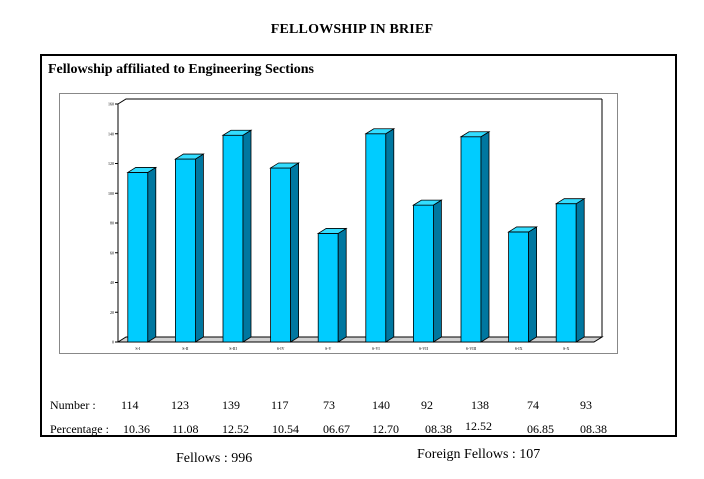  What do you see at coordinates (214, 458) in the screenshot?
I see `fellows-total: Fellows : 996` at bounding box center [214, 458].